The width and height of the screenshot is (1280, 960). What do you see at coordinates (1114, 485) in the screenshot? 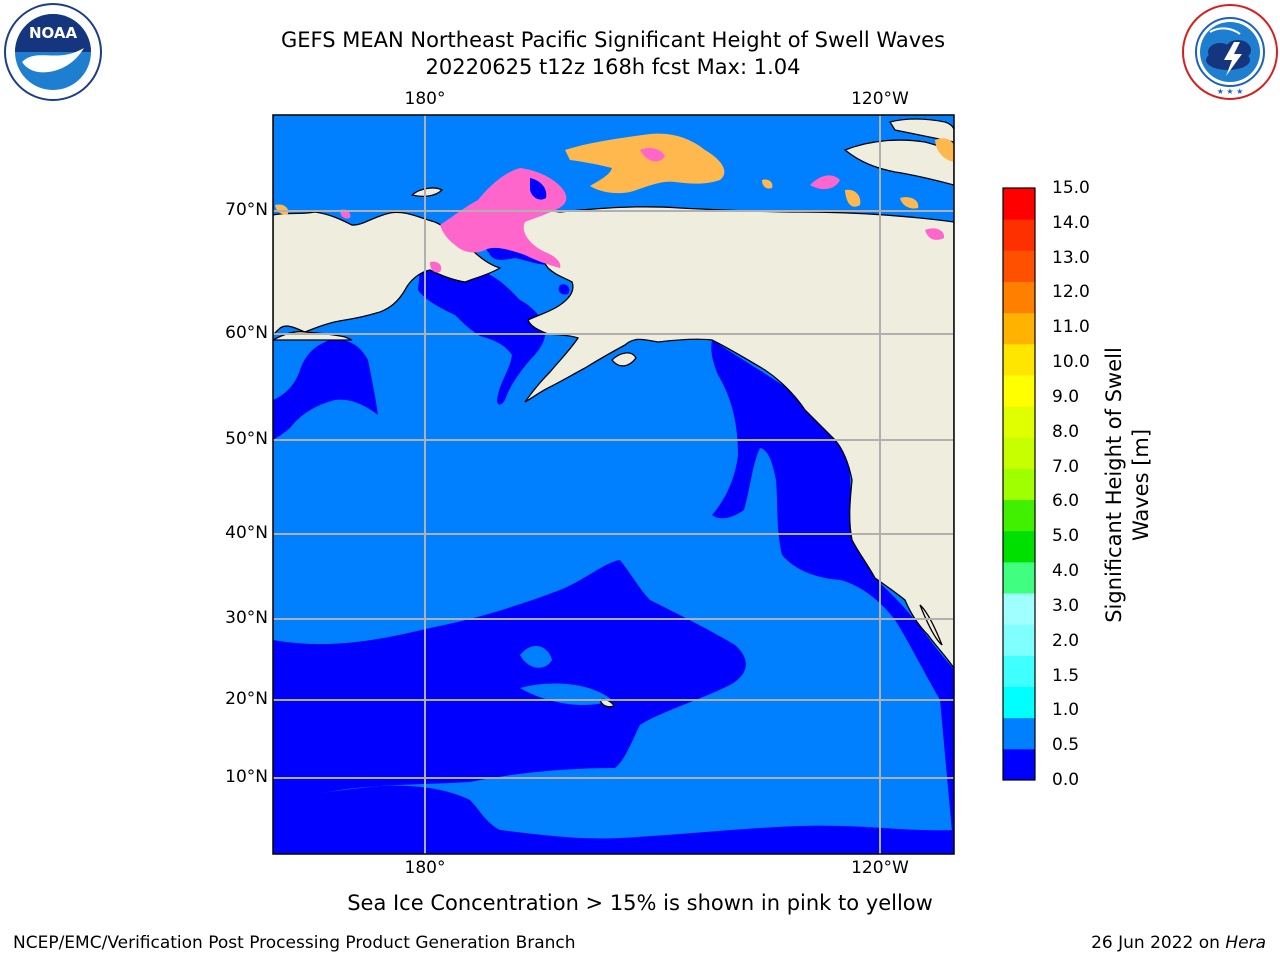
I see `colorbar-title-line1: Significant Height of Swell` at bounding box center [1114, 485].